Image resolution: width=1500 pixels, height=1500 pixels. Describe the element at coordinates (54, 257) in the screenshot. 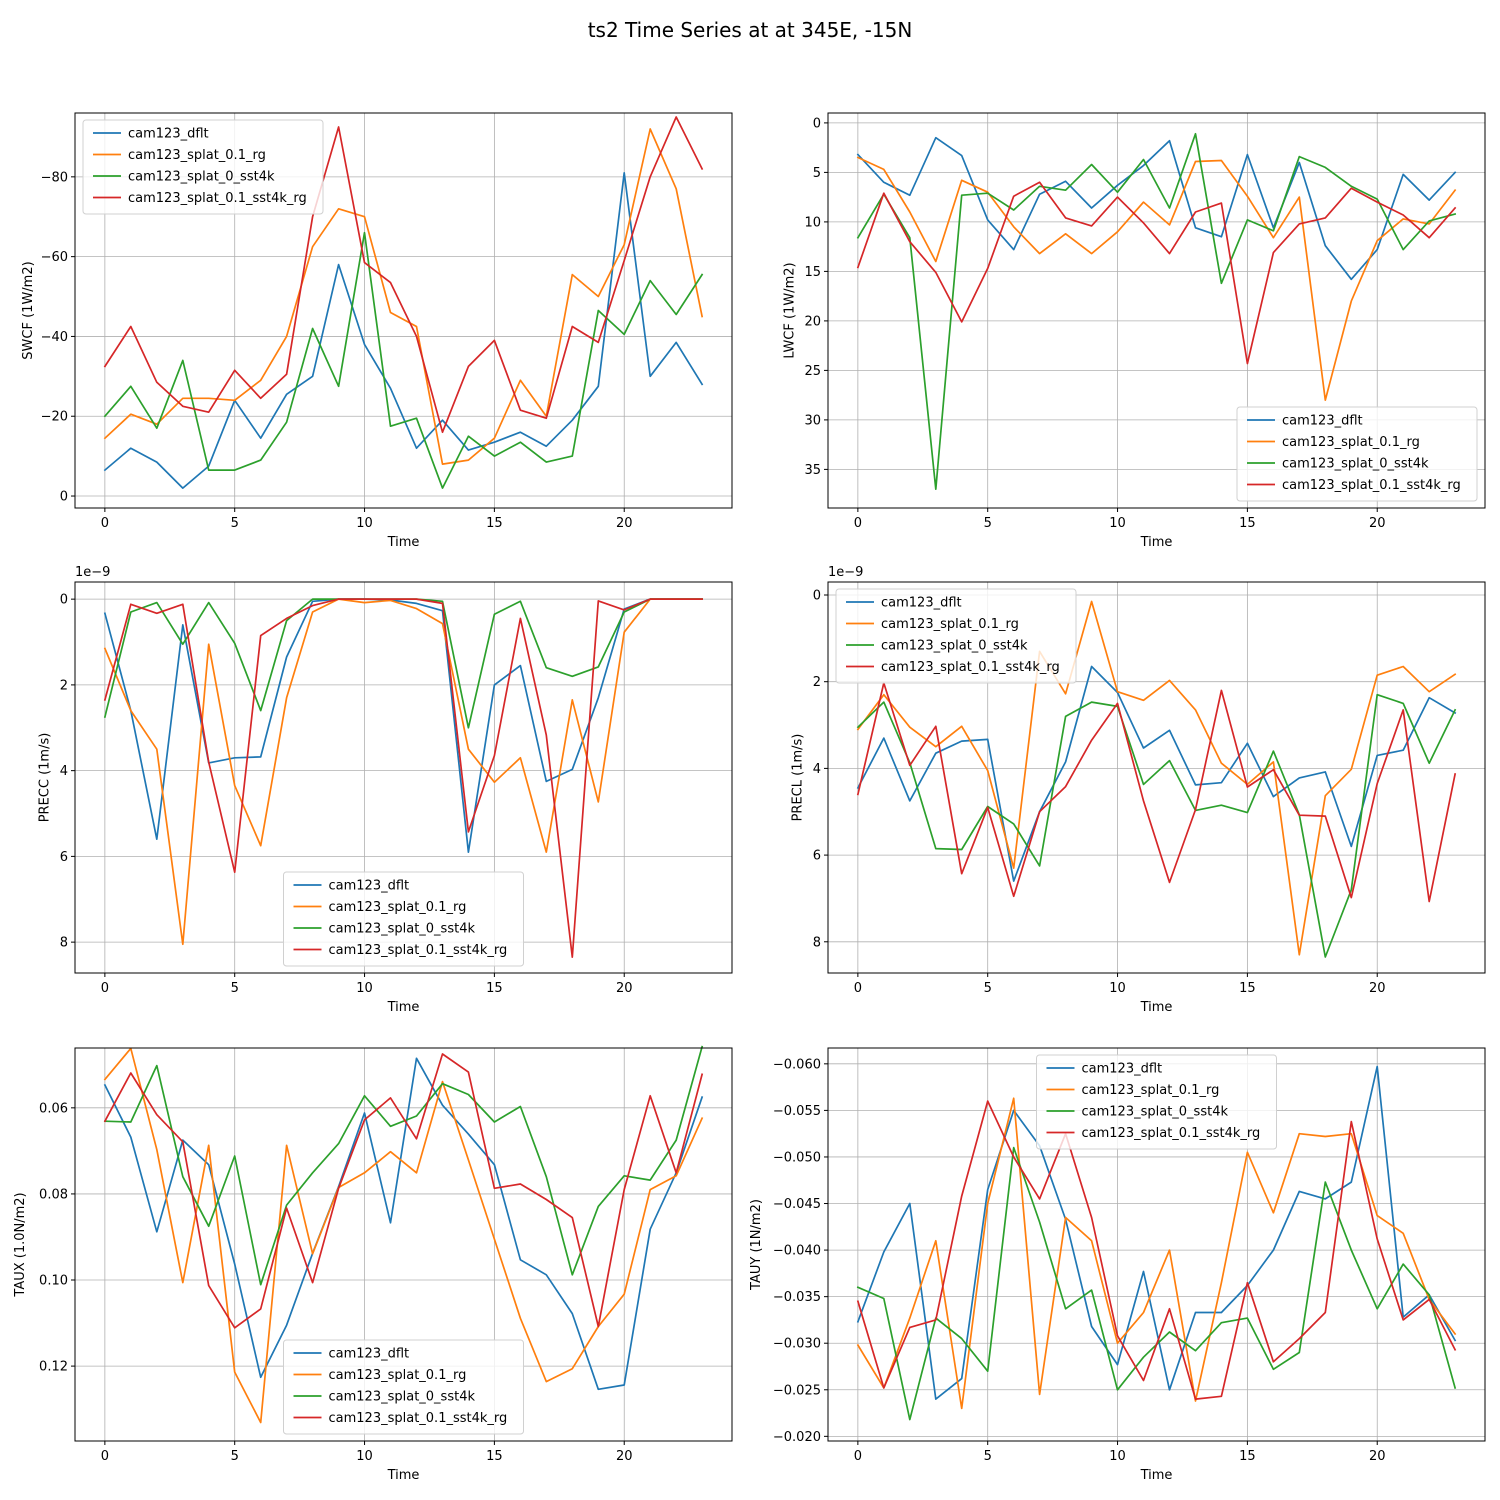

I see `y-tick-label: −60` at that location.